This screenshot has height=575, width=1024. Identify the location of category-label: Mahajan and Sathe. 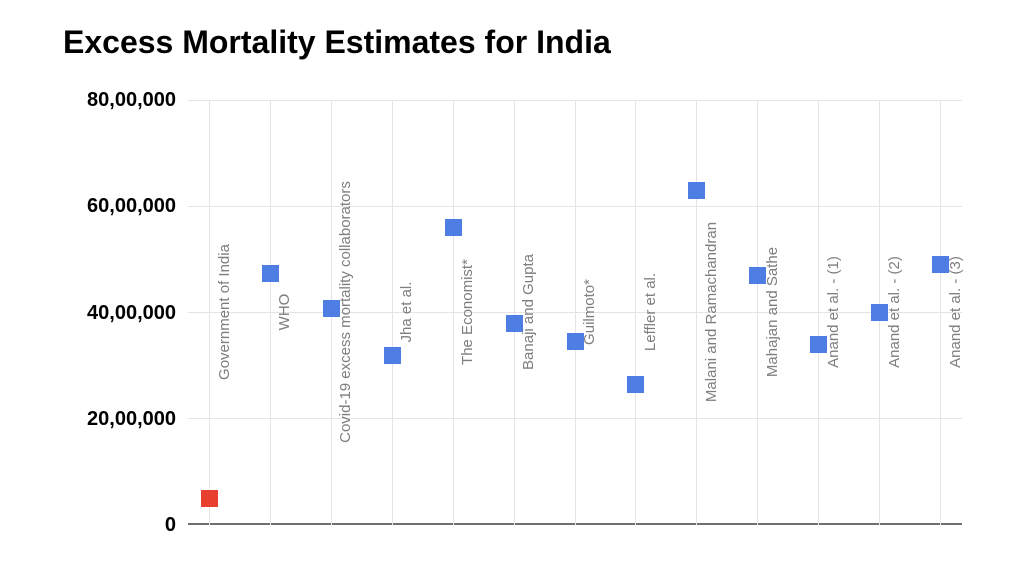
(772, 312).